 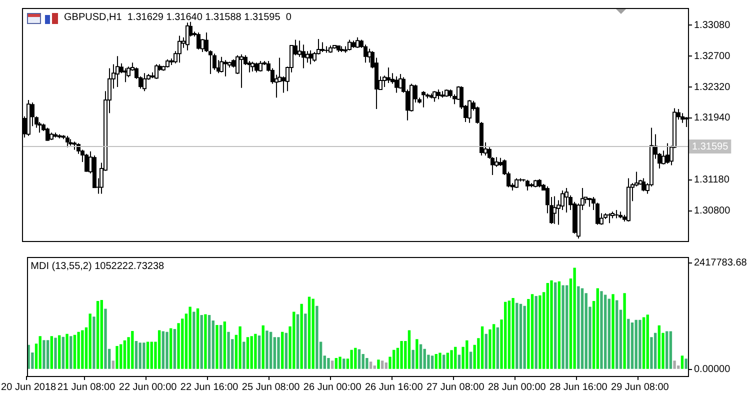 I want to click on chart-title: MDI (13,55,2) 1052222.73238, so click(x=97, y=266).